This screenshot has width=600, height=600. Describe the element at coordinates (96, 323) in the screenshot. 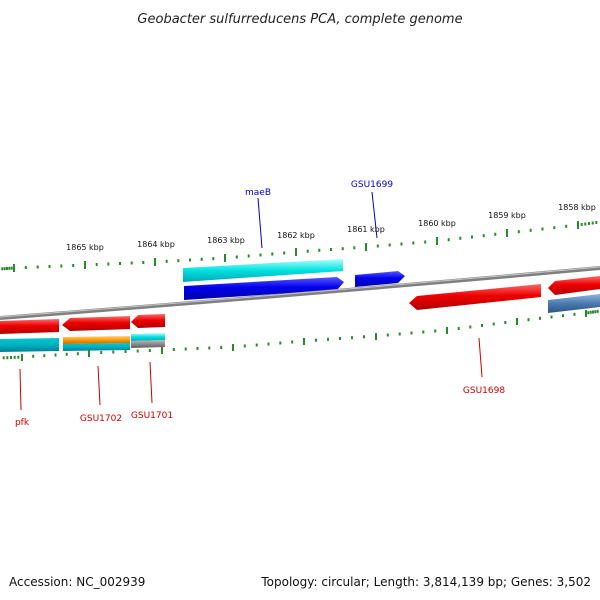

I see `reverse-gene-GSU1702` at that location.